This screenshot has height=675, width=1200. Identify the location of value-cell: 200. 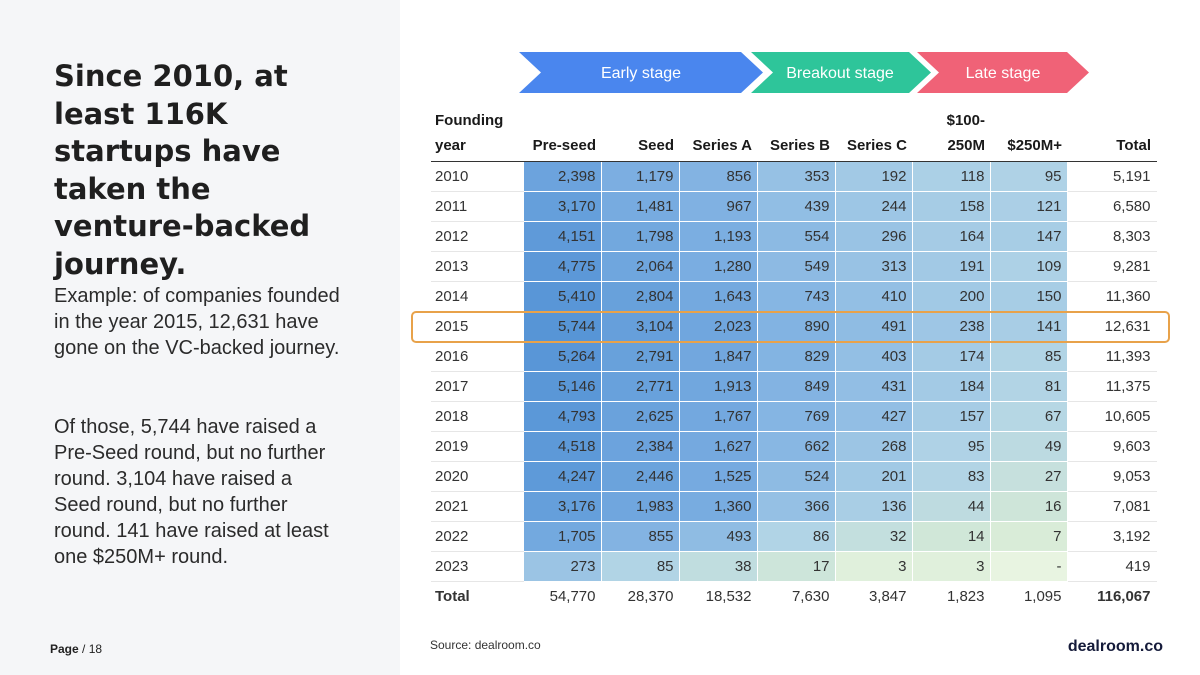
(951, 296).